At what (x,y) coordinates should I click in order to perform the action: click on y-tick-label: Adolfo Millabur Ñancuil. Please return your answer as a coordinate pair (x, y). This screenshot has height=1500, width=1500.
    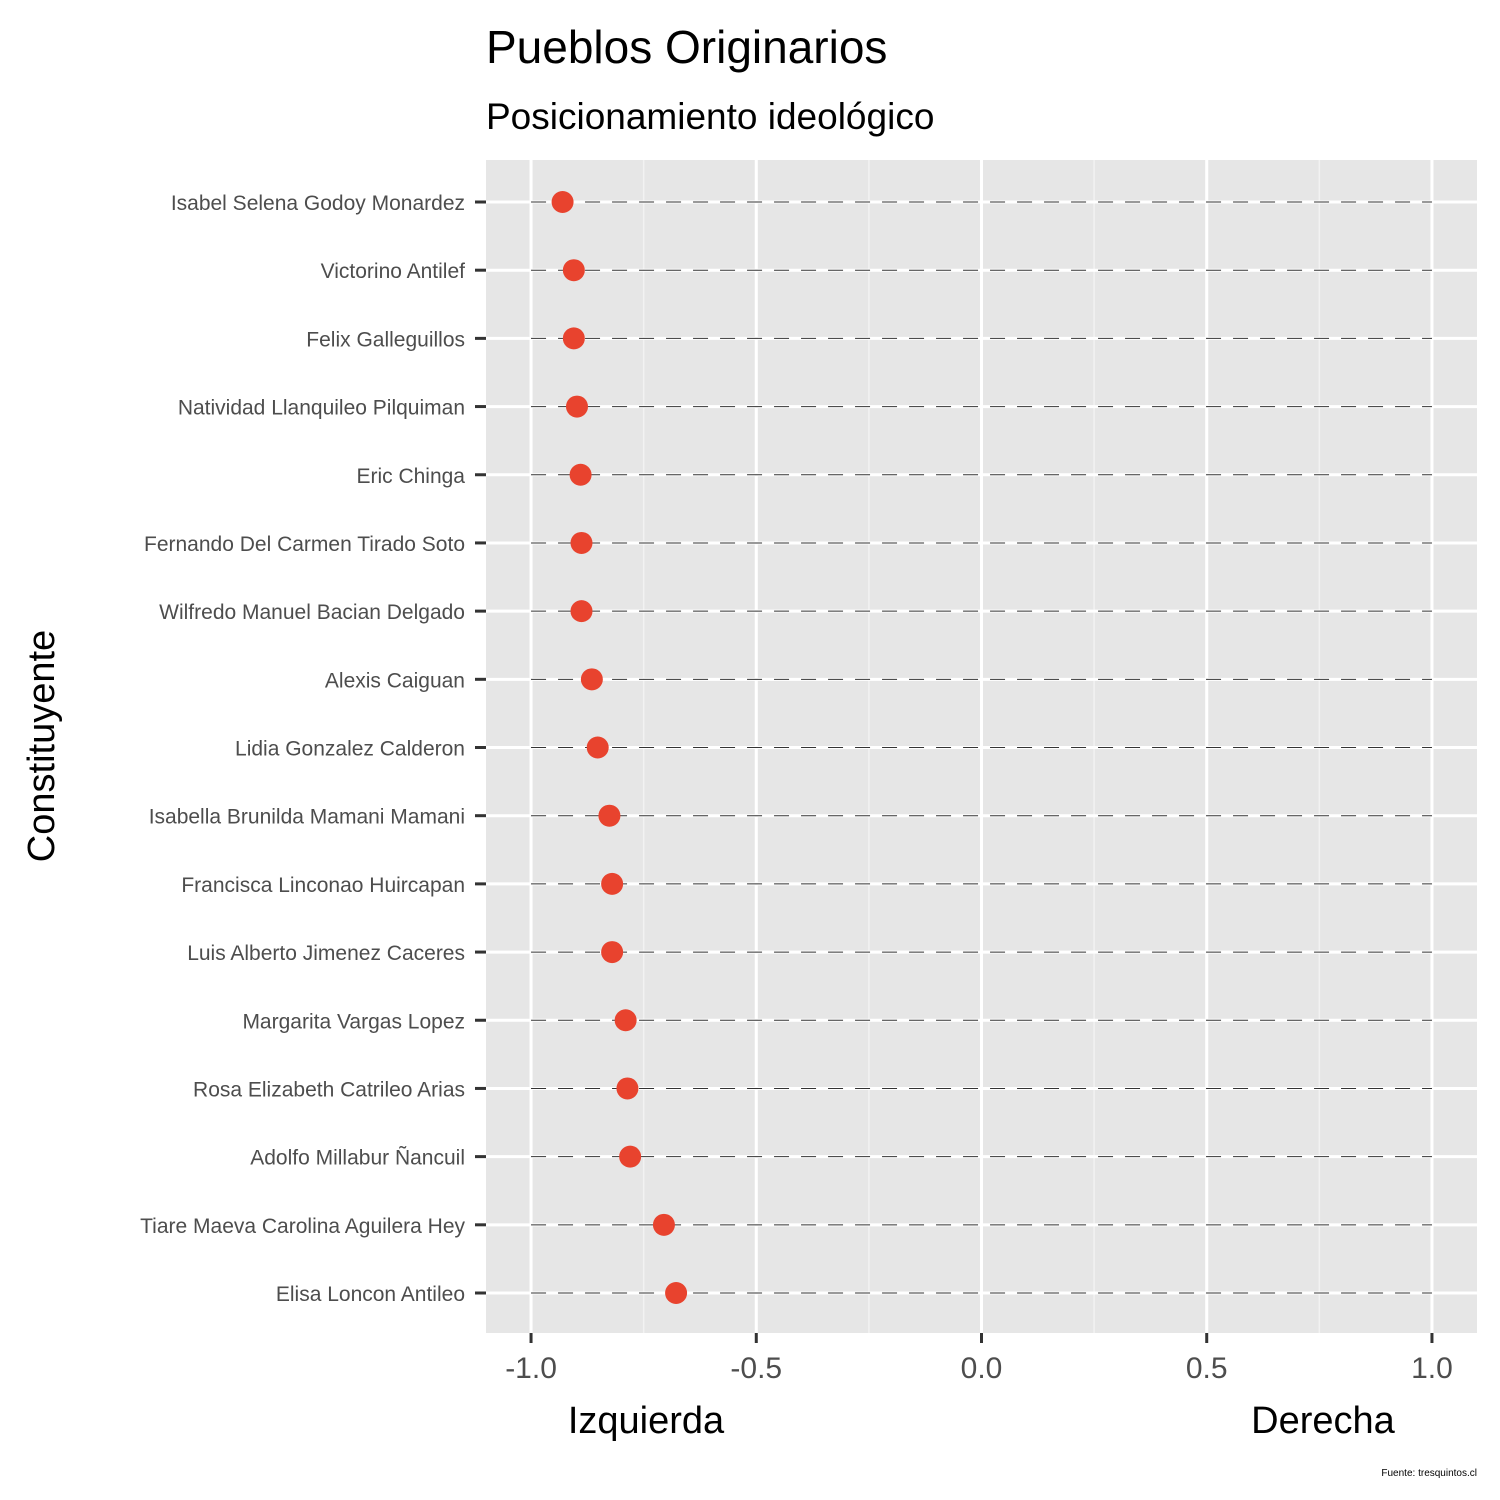
    Looking at the image, I should click on (357, 1158).